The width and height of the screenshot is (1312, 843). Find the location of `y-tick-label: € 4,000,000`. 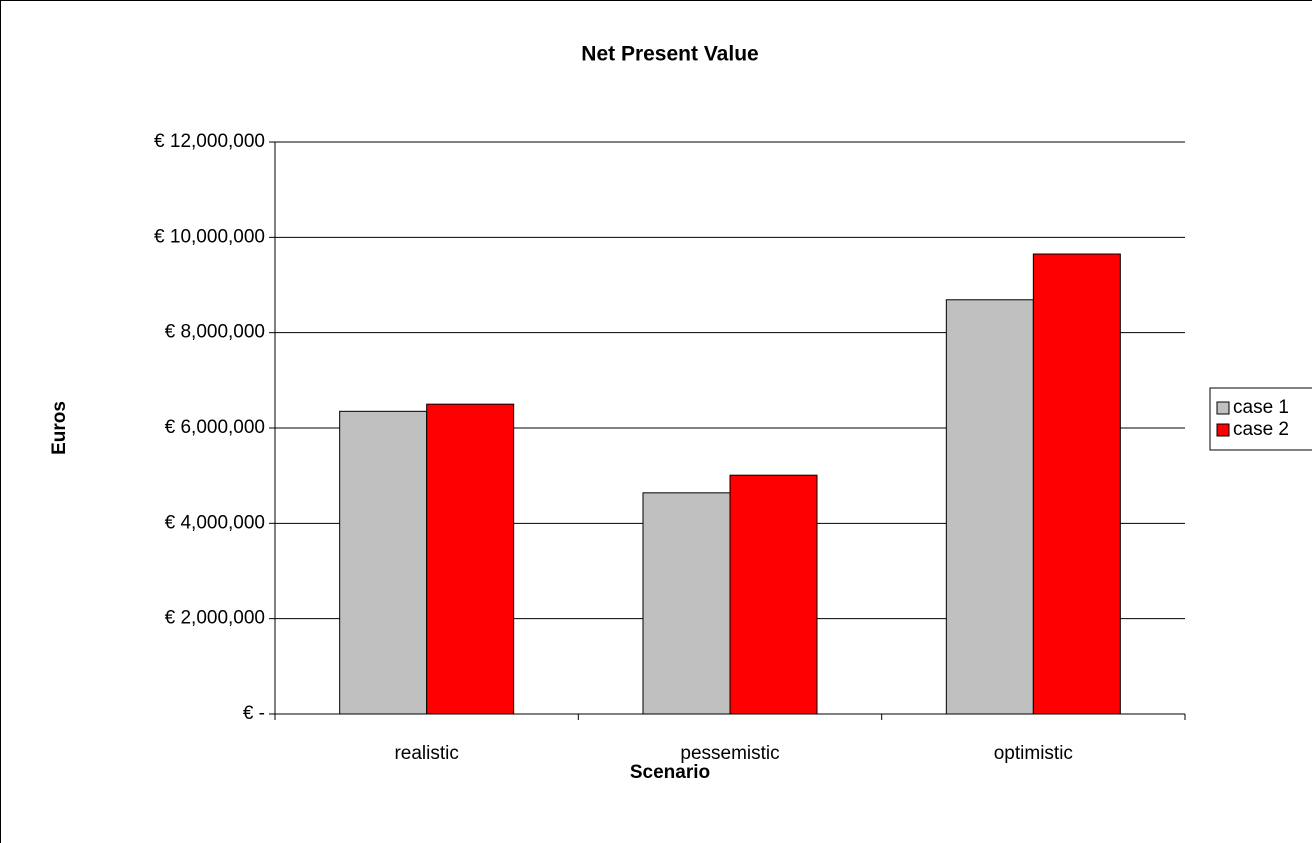

y-tick-label: € 4,000,000 is located at coordinates (215, 522).